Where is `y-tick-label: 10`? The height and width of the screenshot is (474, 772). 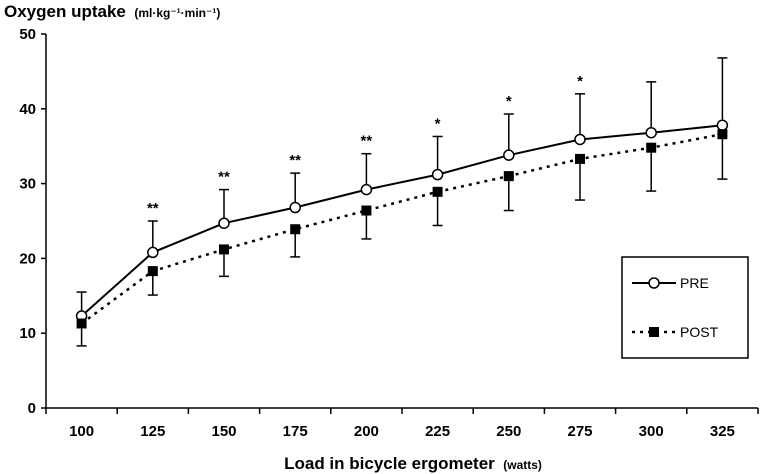
y-tick-label: 10 is located at coordinates (27, 333).